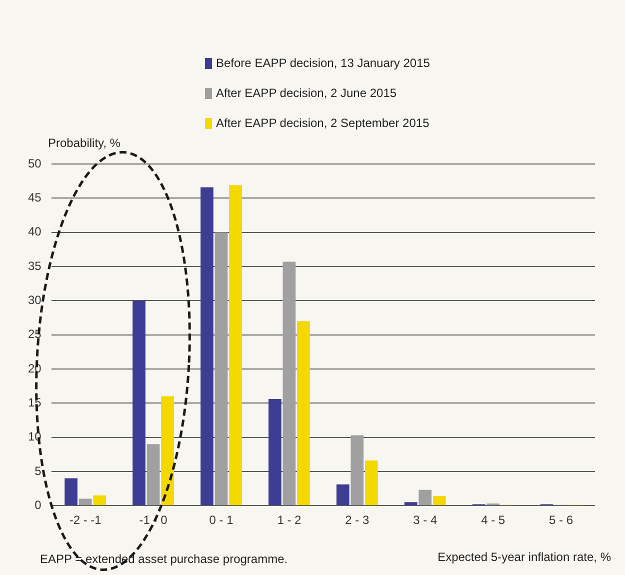  I want to click on x-tick-label: 2 - 3, so click(357, 520).